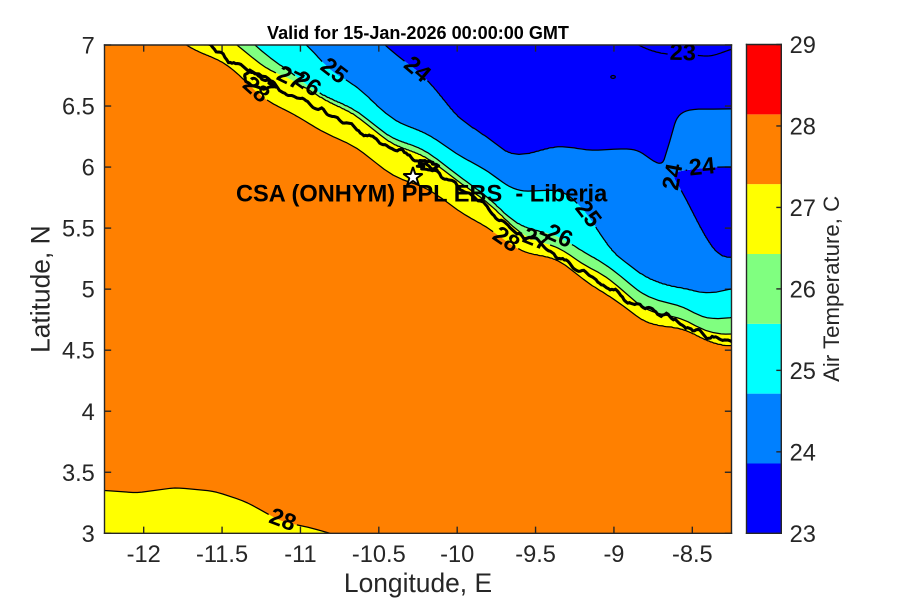  I want to click on svg-text: -12, so click(144, 555).